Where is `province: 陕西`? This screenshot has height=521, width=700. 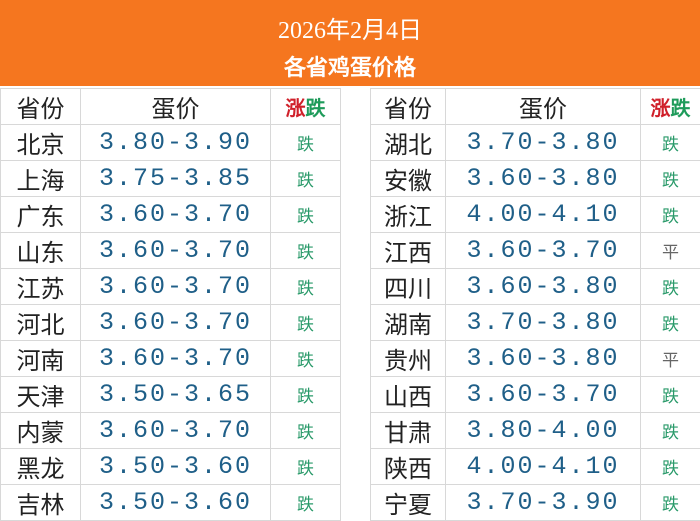
province: 陕西 is located at coordinates (408, 467).